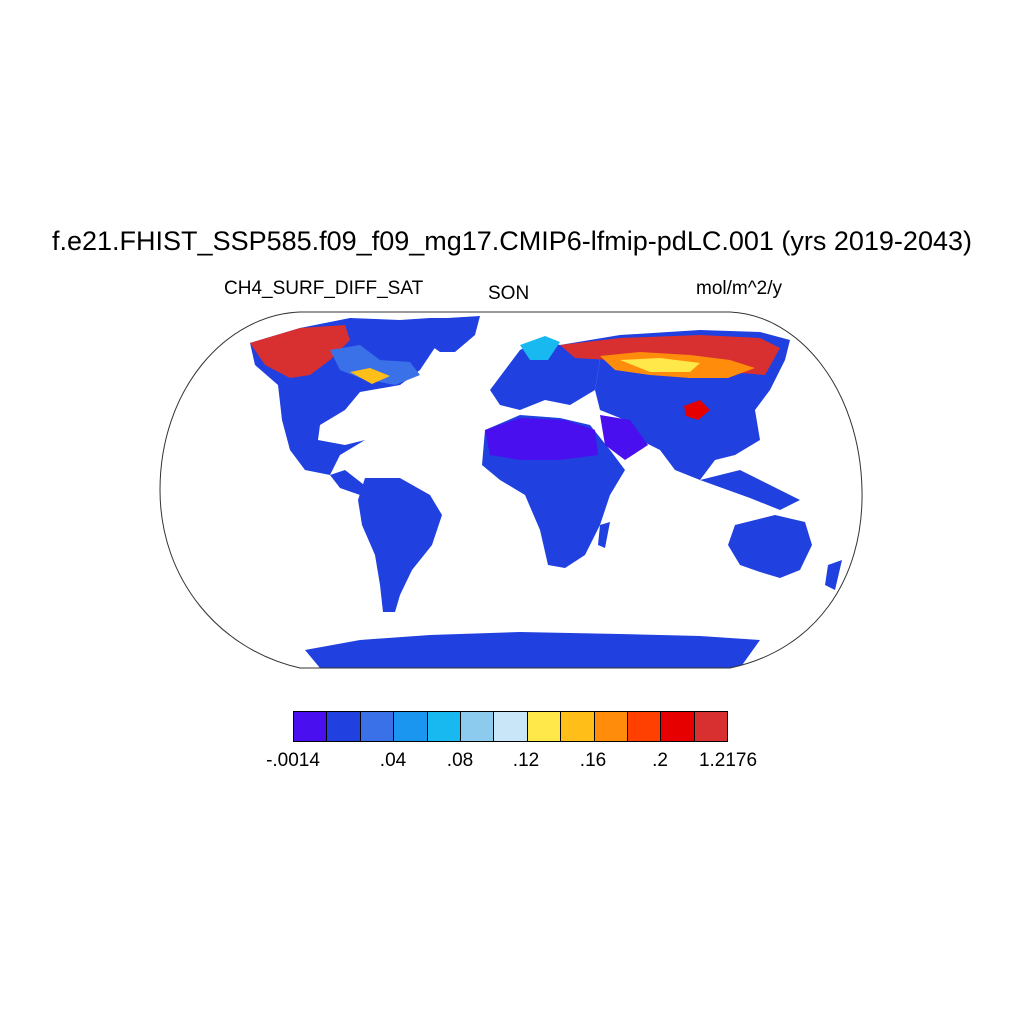  I want to click on hudson-bay-warm, so click(370, 376).